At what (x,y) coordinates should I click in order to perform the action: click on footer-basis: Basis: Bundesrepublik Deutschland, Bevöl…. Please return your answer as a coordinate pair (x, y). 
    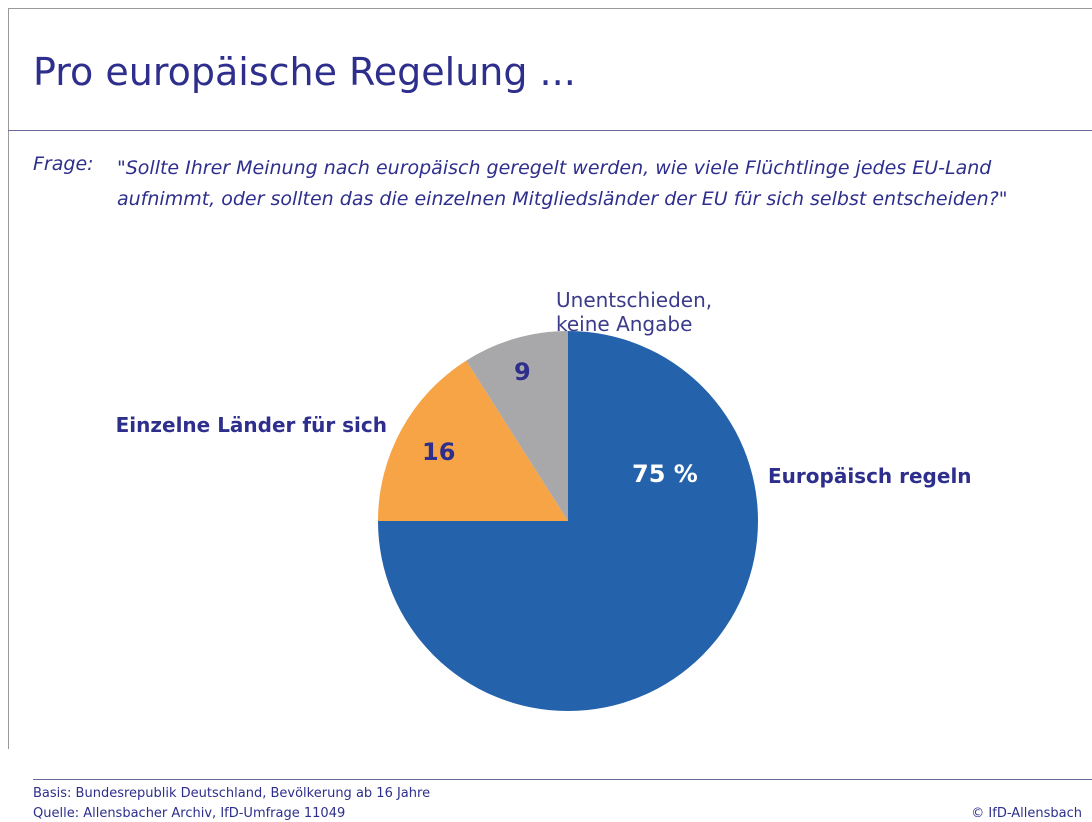
    Looking at the image, I should click on (232, 793).